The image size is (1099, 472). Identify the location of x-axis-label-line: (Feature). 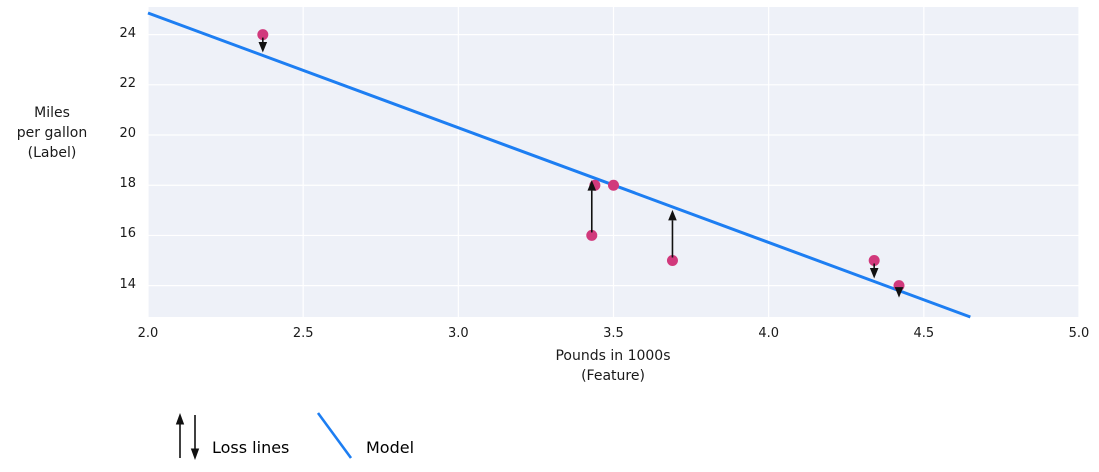
(613, 376).